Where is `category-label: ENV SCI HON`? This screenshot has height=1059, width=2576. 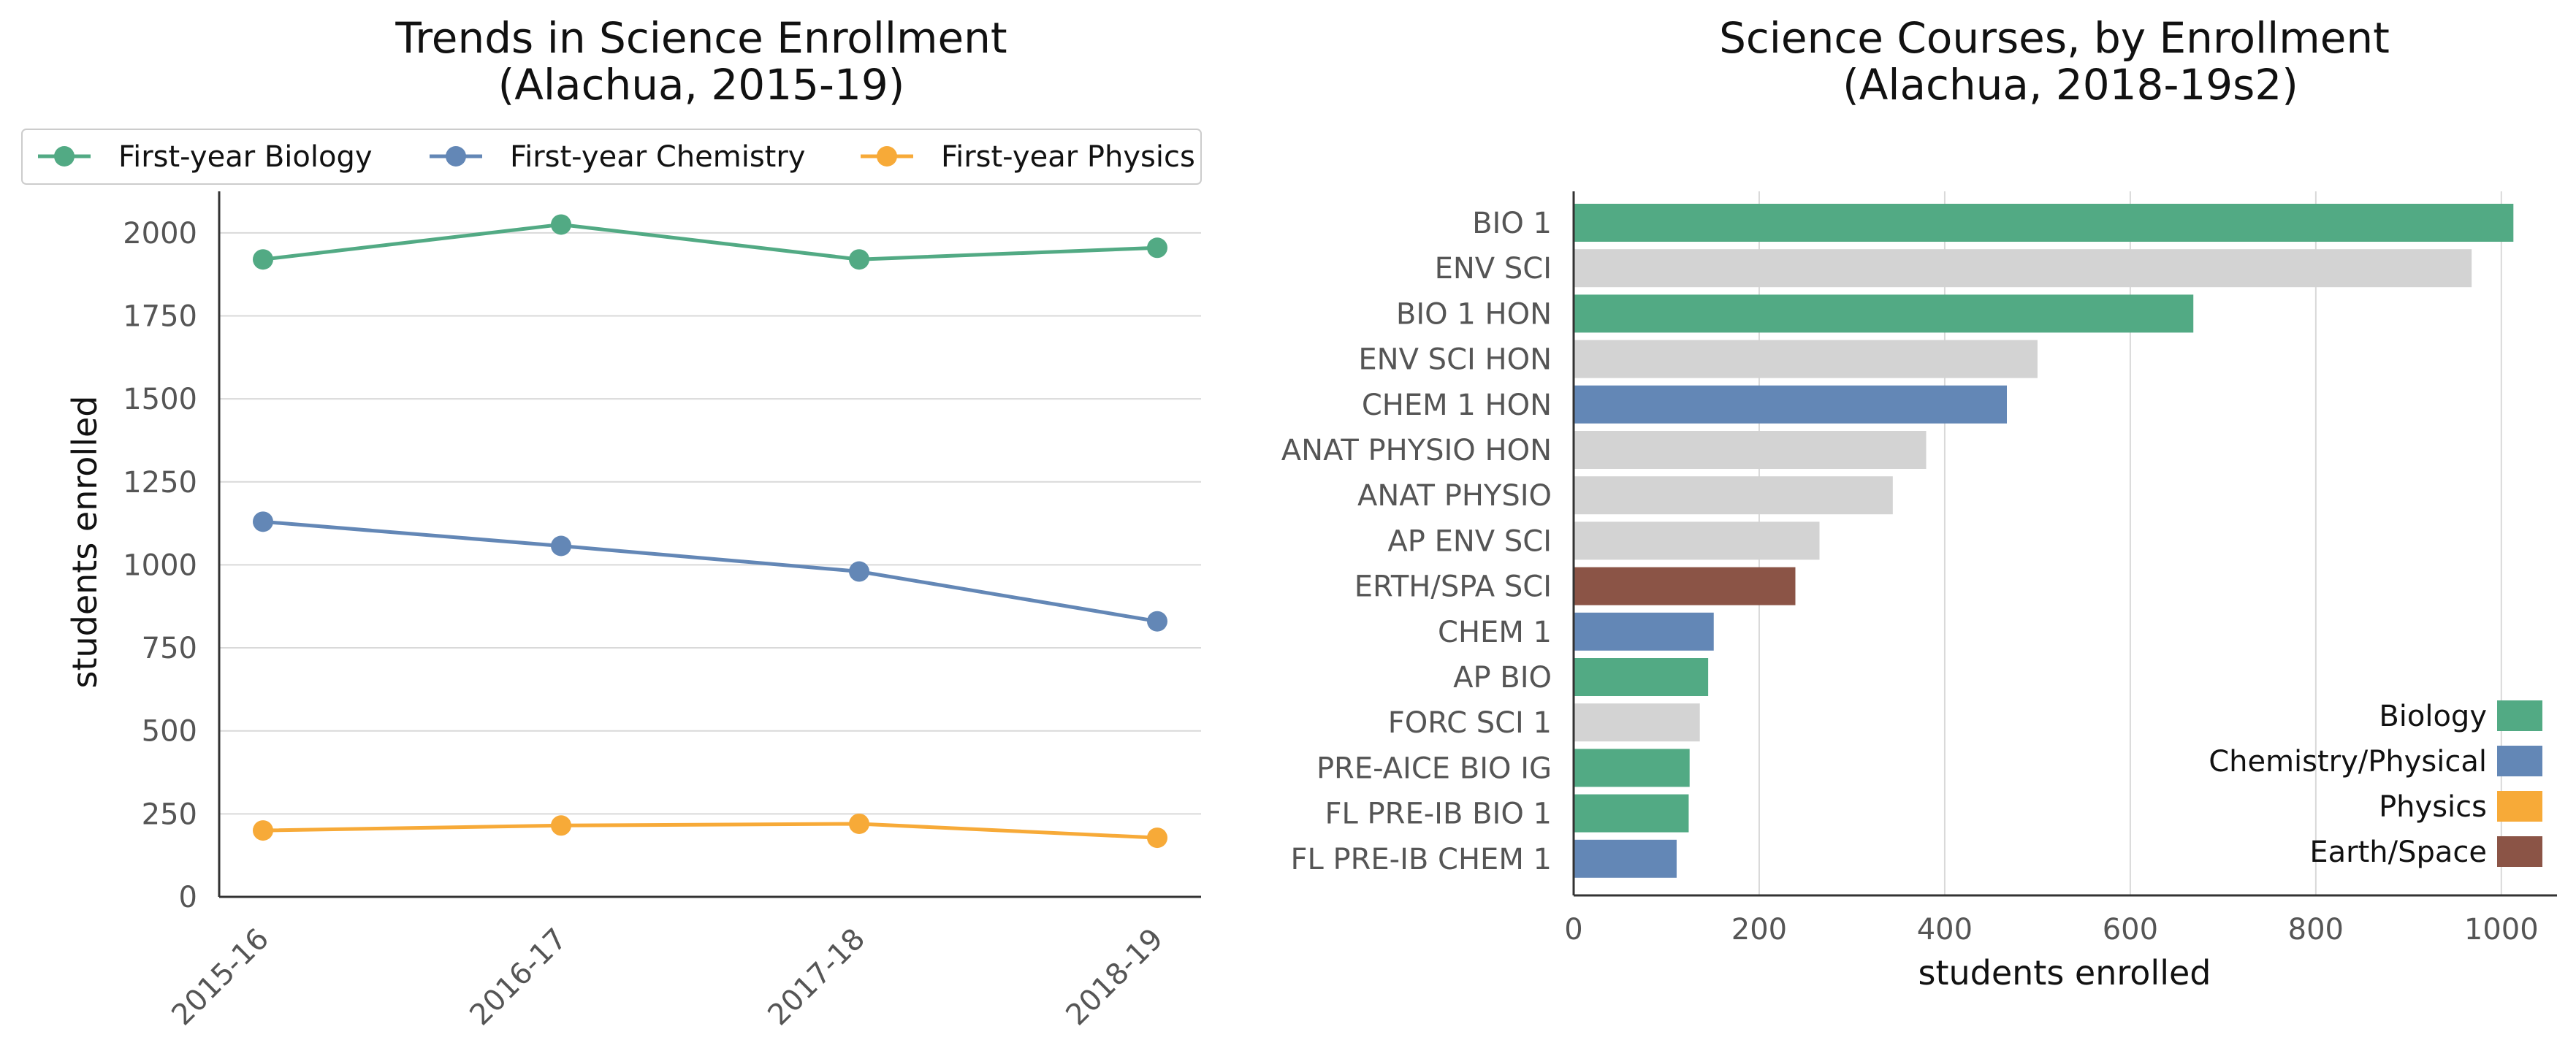 category-label: ENV SCI HON is located at coordinates (1455, 360).